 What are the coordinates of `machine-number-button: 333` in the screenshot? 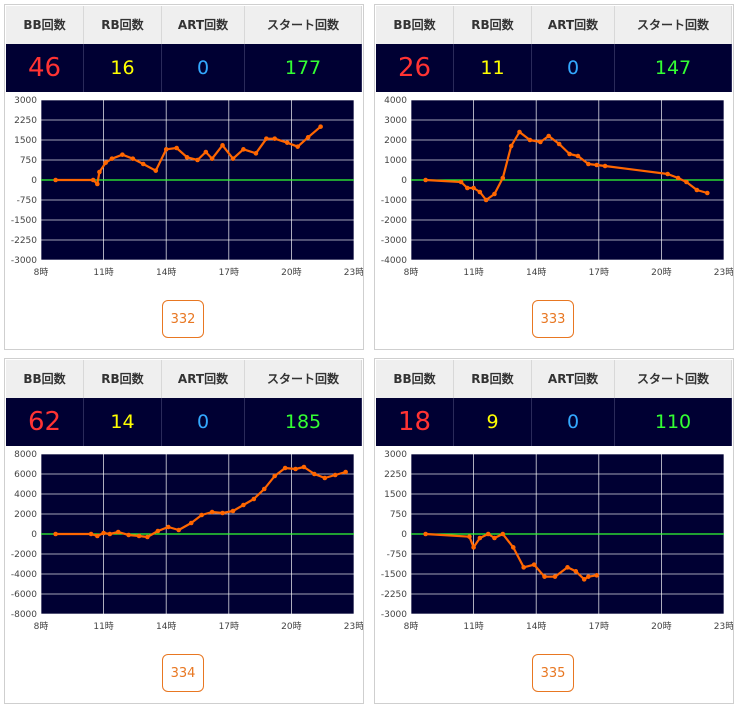 It's located at (553, 319).